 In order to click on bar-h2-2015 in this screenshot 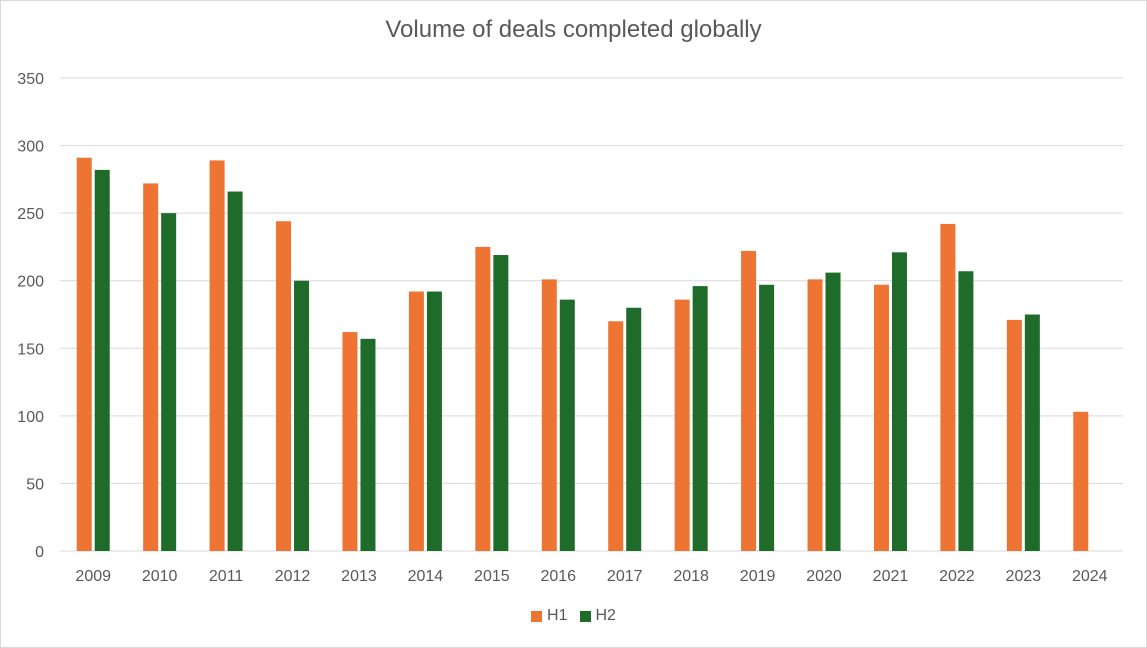, I will do `click(501, 403)`.